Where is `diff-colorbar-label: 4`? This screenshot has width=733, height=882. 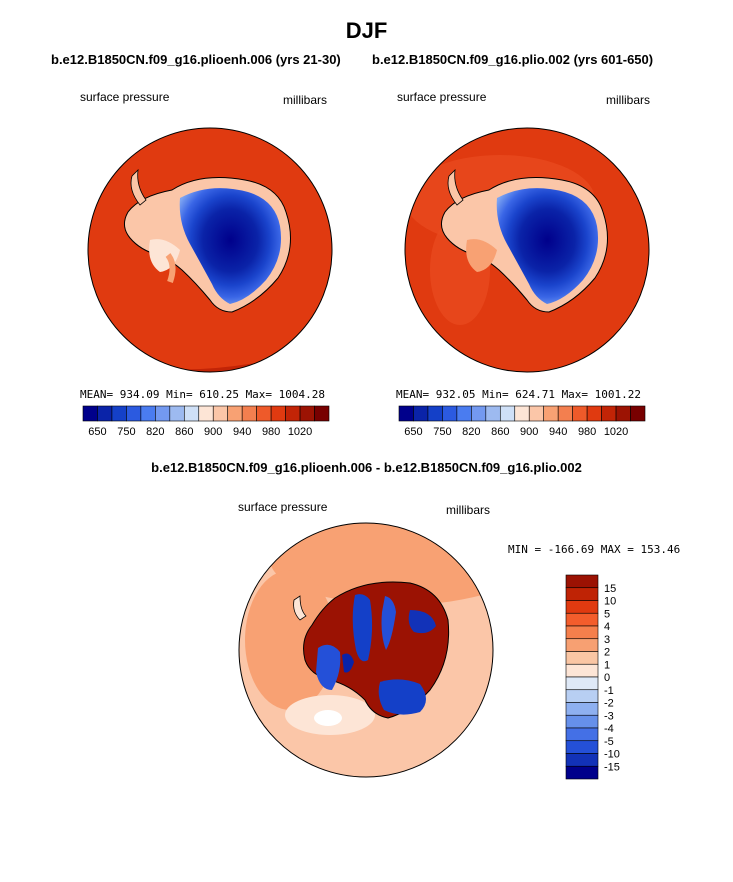 diff-colorbar-label: 4 is located at coordinates (607, 627).